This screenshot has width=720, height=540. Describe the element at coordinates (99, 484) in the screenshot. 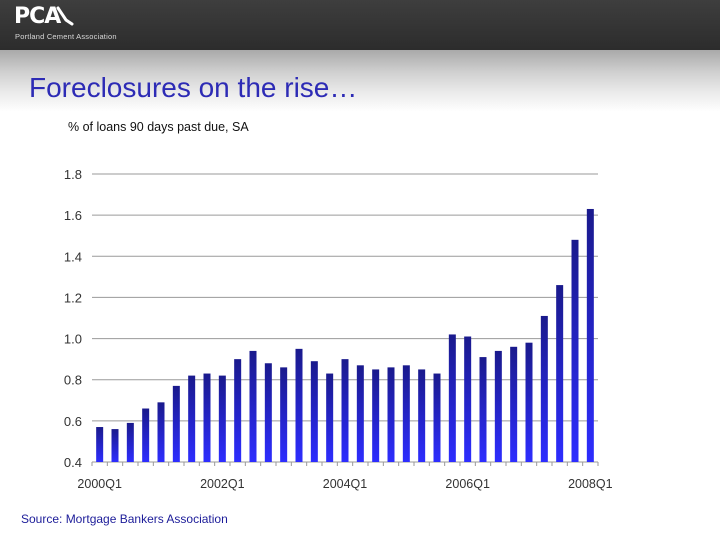

I see `x-tick-label: 2000Q1` at that location.